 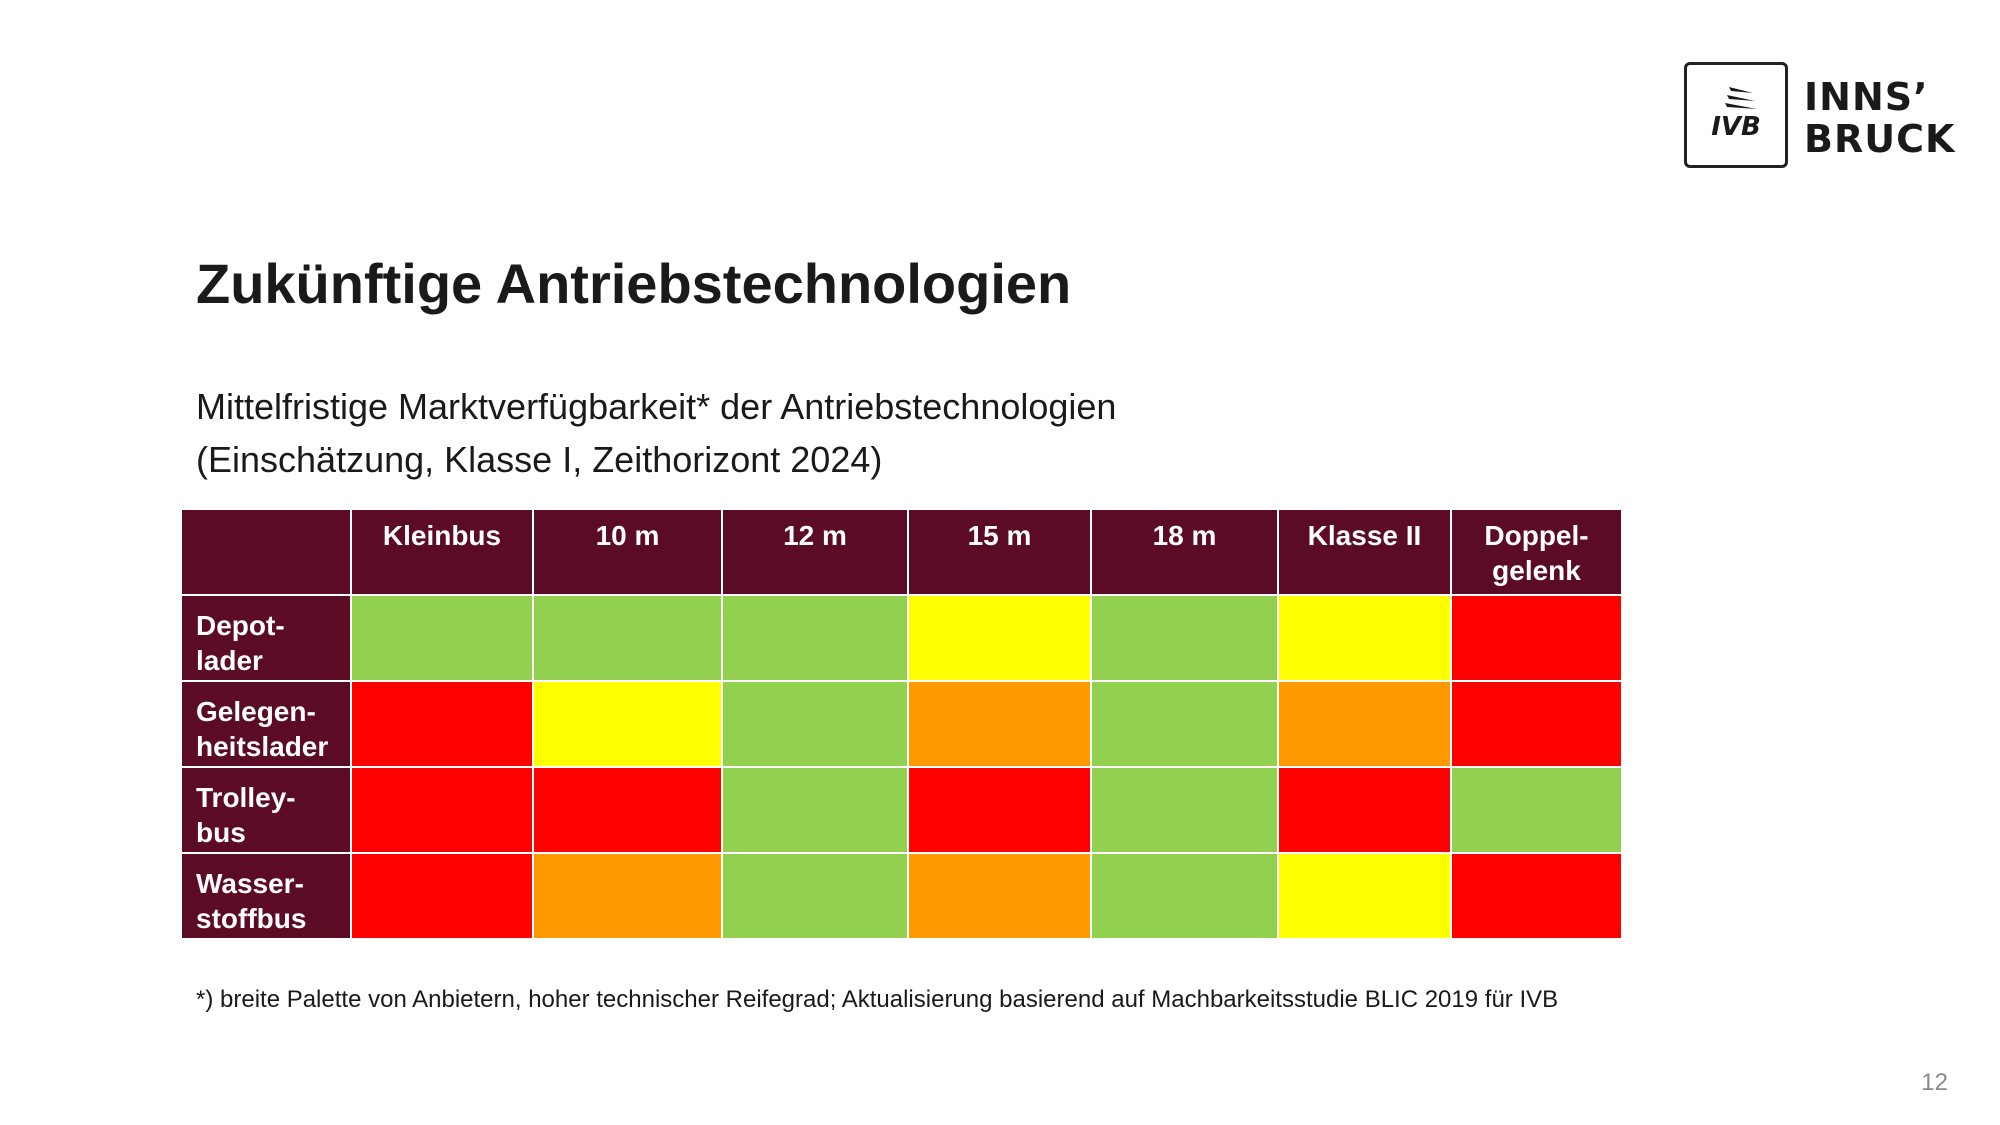 I want to click on row-label-gelegenheitslader: Gelegen- heitslader, so click(x=266, y=724).